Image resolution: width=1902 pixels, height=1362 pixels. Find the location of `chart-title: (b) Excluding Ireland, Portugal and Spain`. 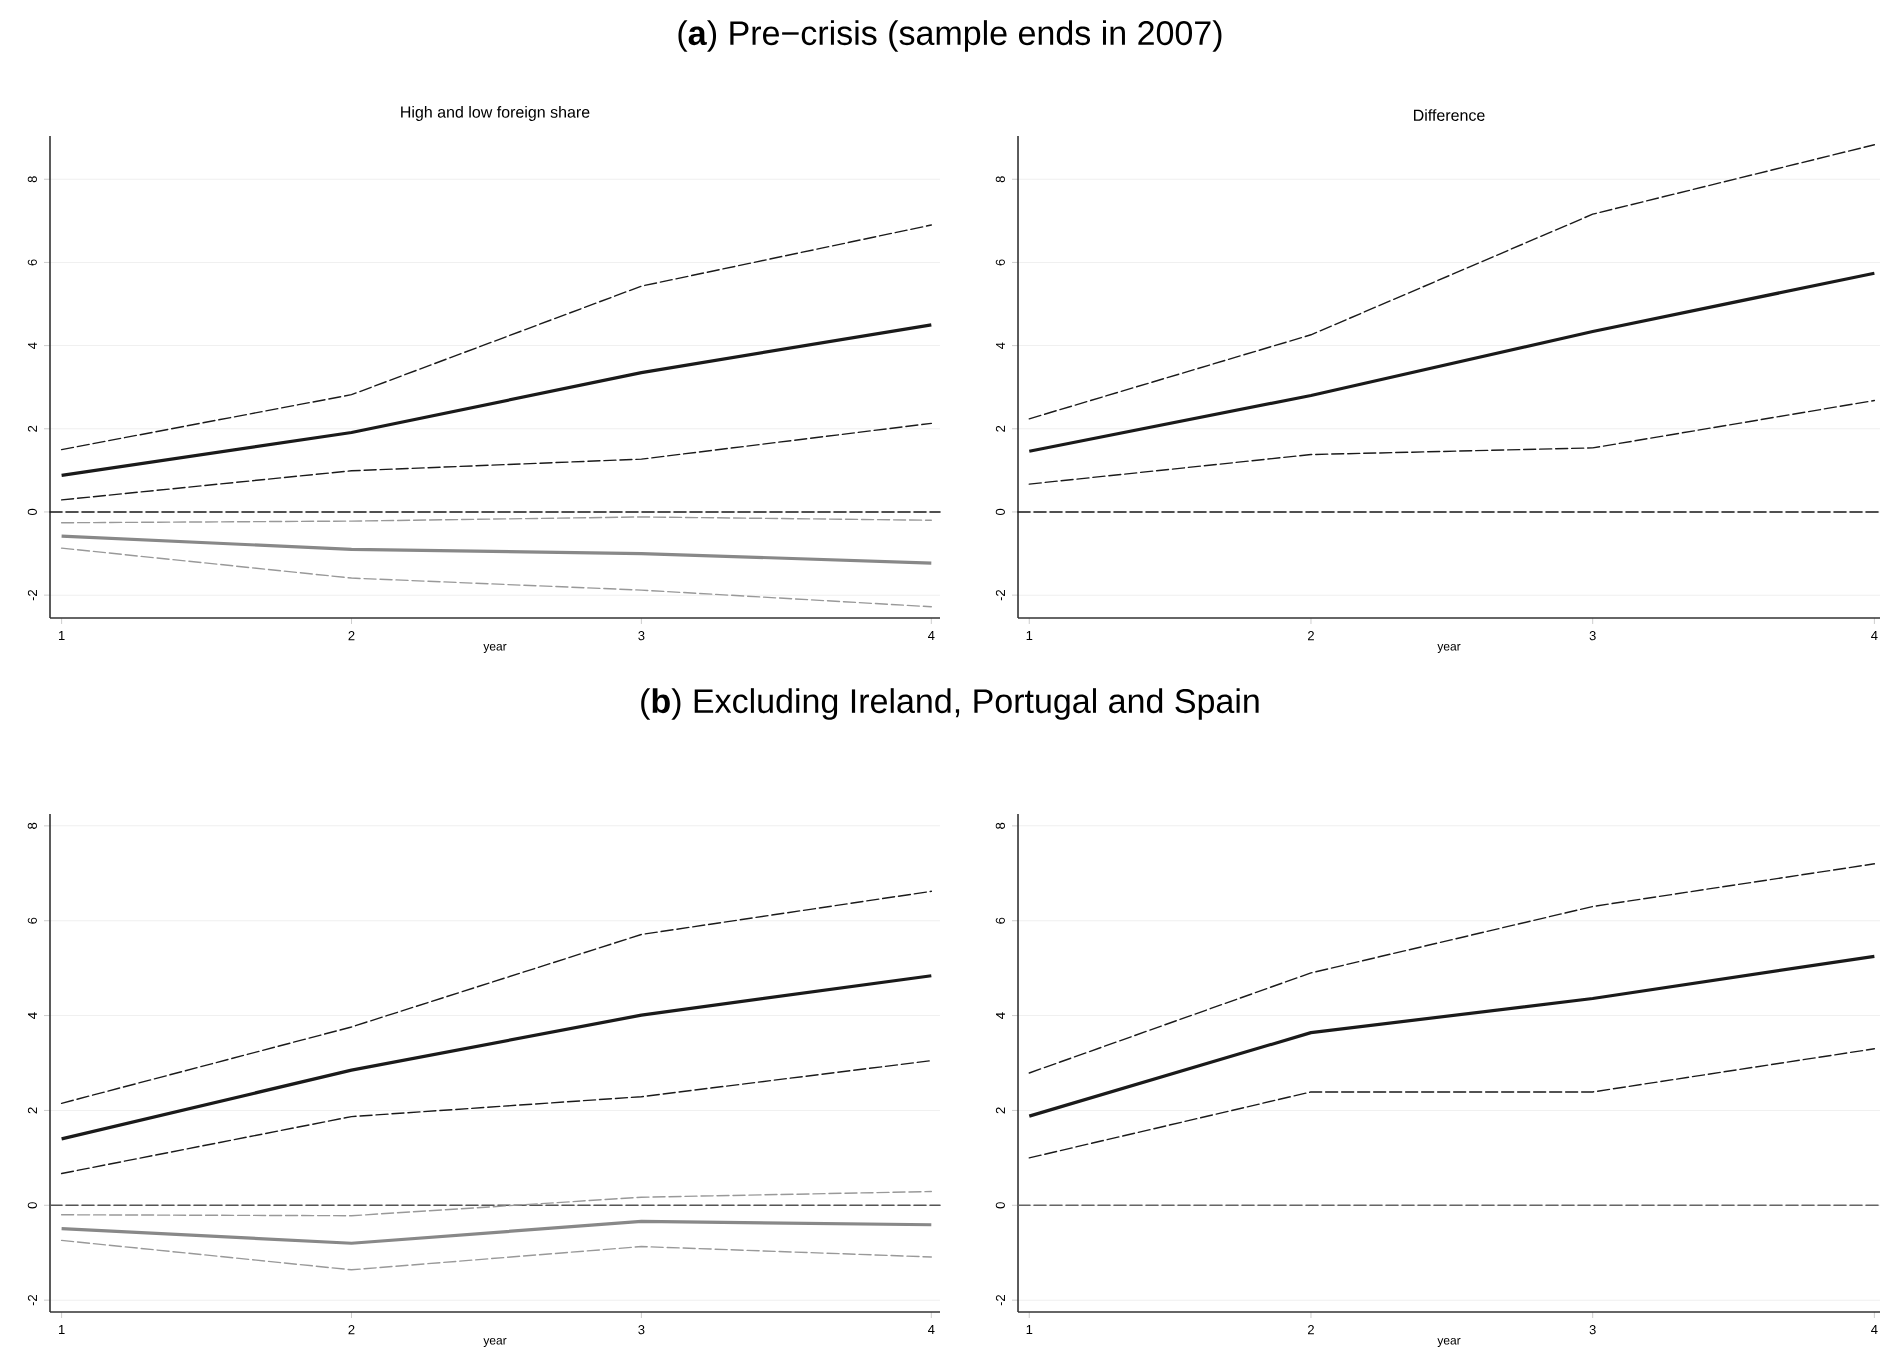

chart-title: (b) Excluding Ireland, Portugal and Spain is located at coordinates (950, 704).